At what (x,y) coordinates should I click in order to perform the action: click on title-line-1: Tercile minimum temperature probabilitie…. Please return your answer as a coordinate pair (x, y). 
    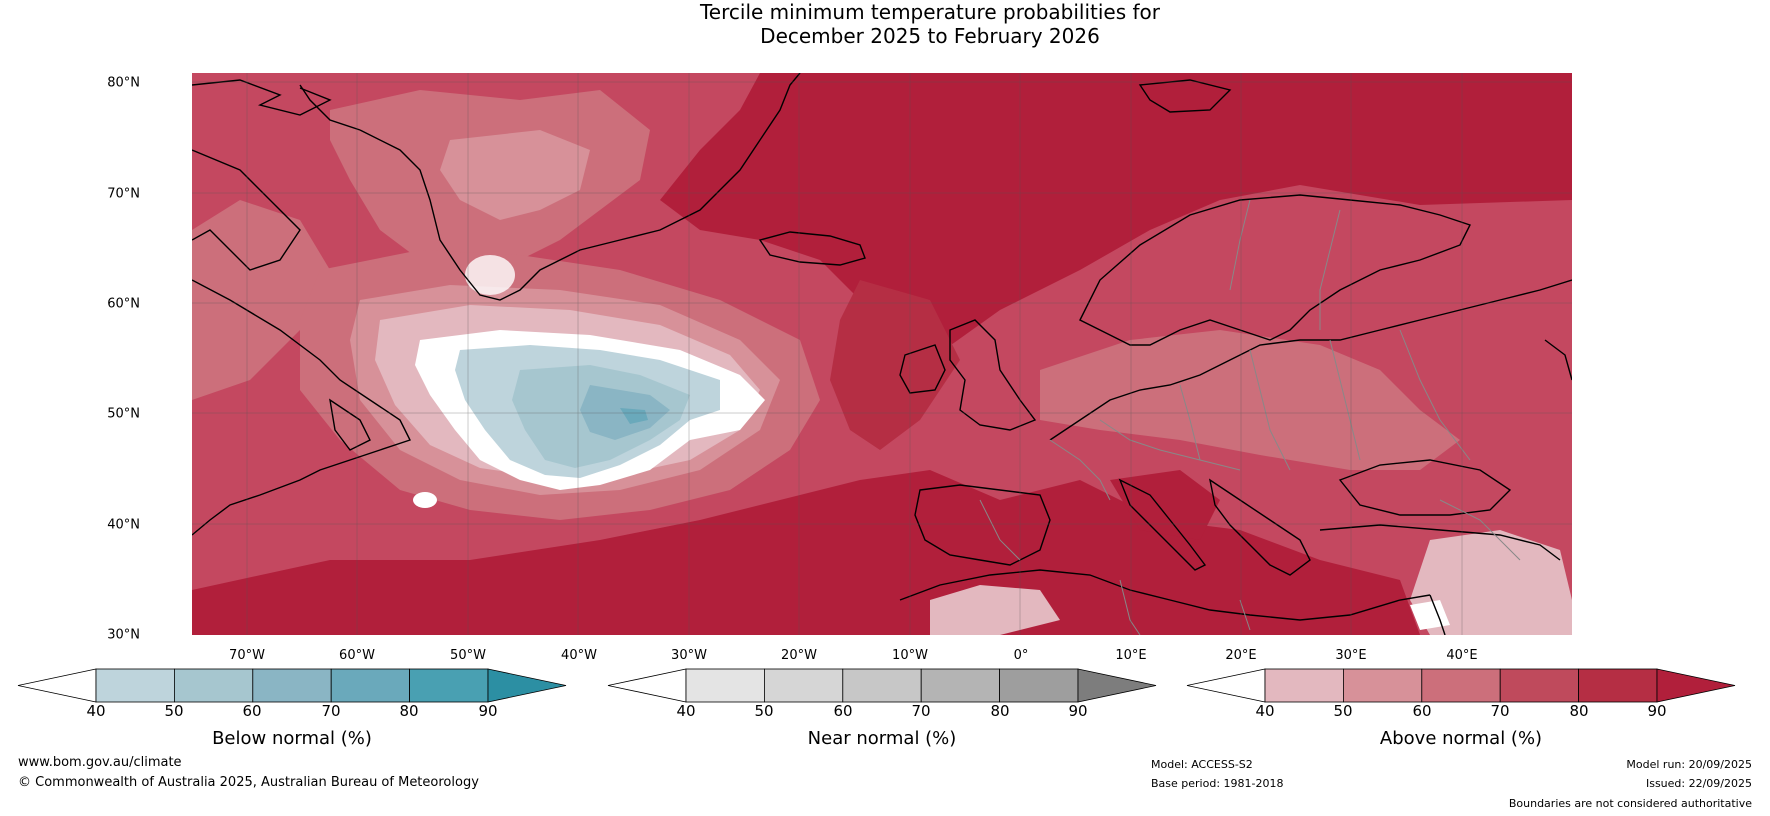
    Looking at the image, I should click on (930, 12).